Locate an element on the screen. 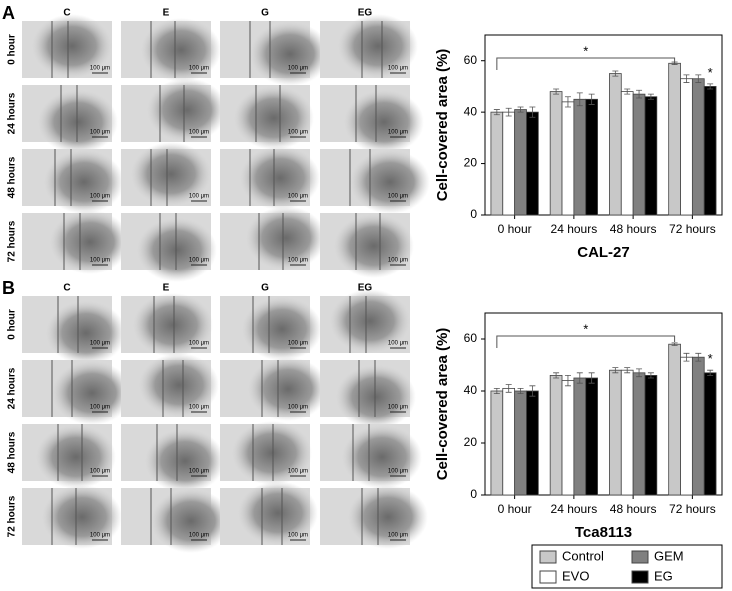 The width and height of the screenshot is (732, 591). legend-frame is located at coordinates (627, 566).